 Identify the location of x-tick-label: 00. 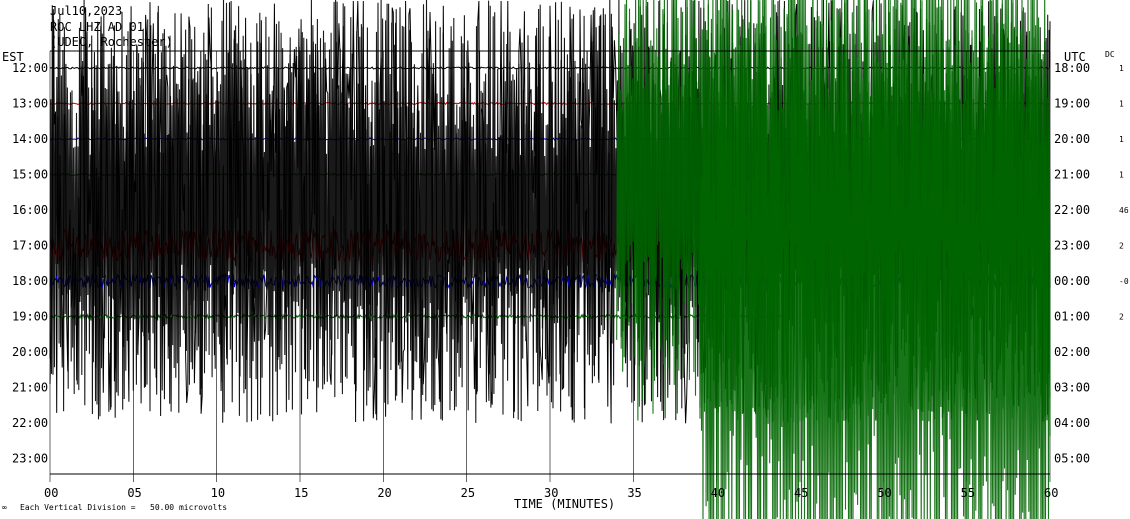
(51, 493).